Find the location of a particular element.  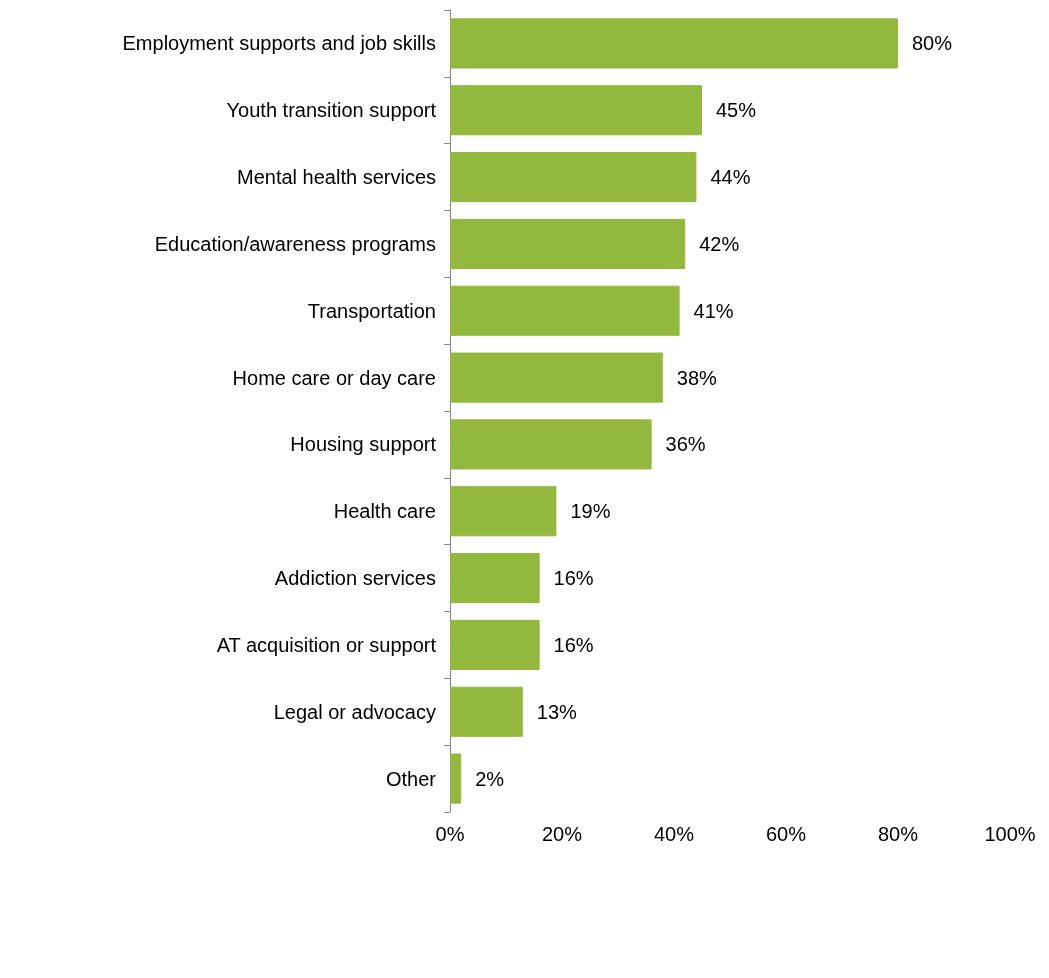

data-label: 13% is located at coordinates (557, 711).